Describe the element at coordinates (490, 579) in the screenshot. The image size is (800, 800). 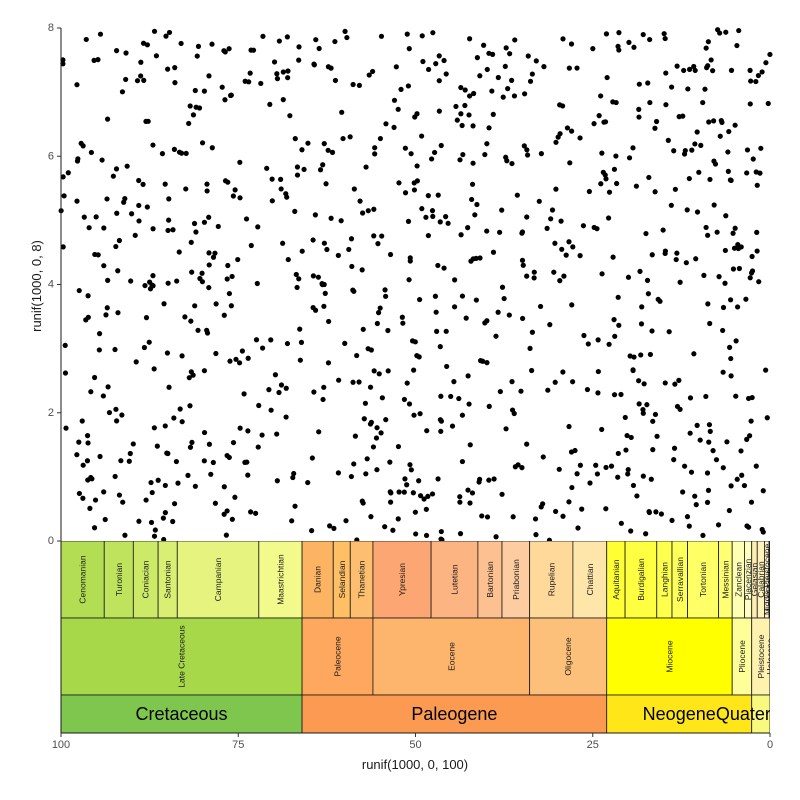
I see `stage-label: Bartonian` at that location.